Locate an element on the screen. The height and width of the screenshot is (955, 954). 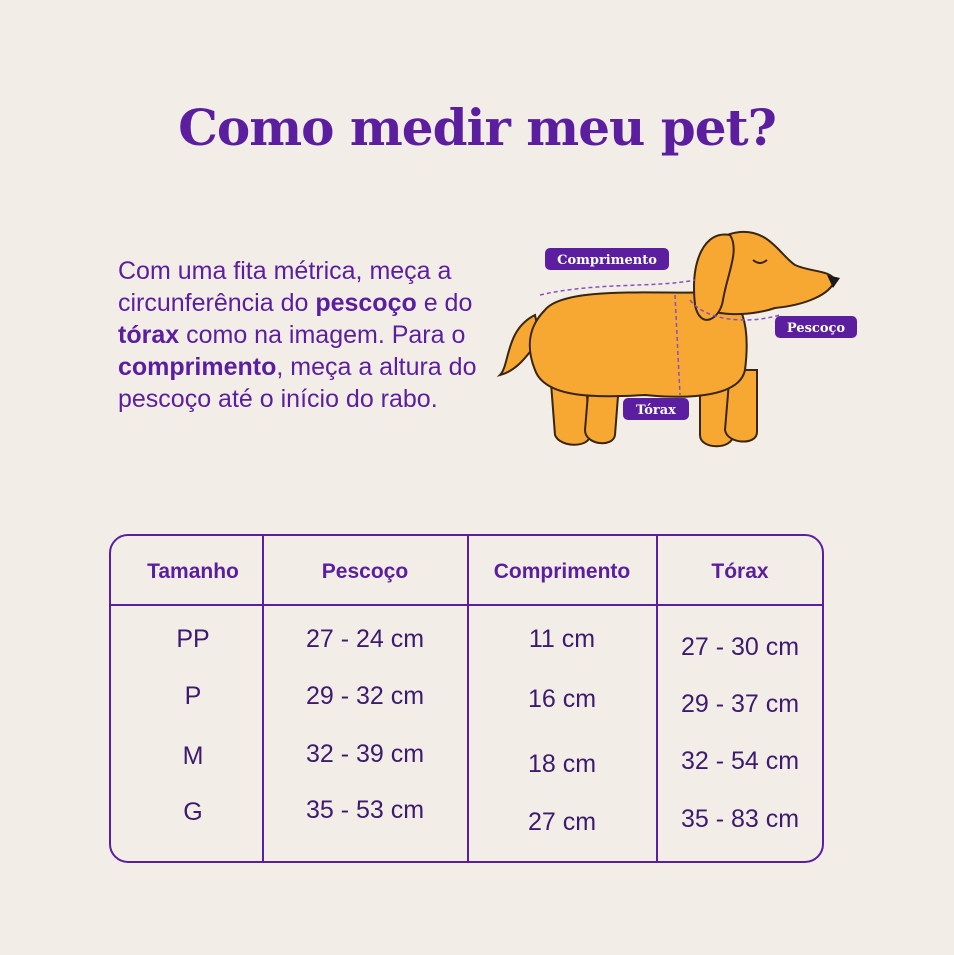
column-header: Pescoço is located at coordinates (365, 571).